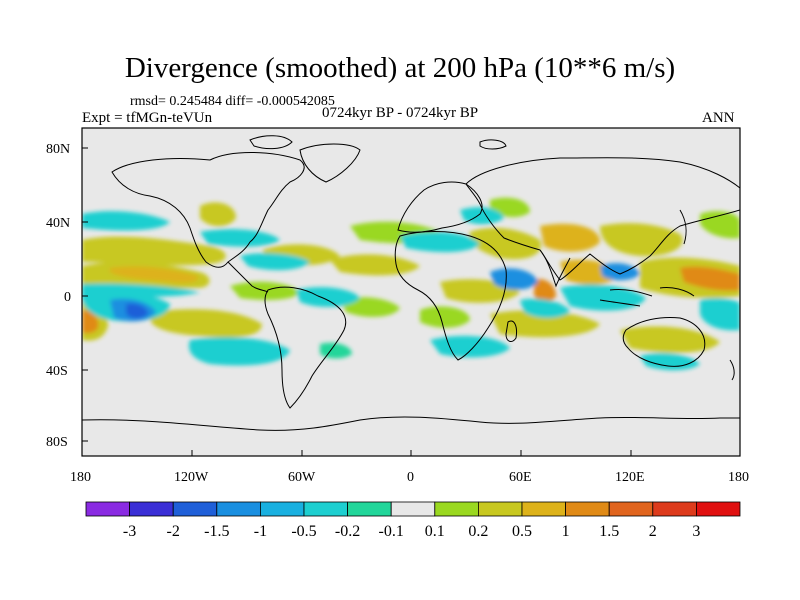  I want to click on lat-tick-40n: 40N, so click(58, 223).